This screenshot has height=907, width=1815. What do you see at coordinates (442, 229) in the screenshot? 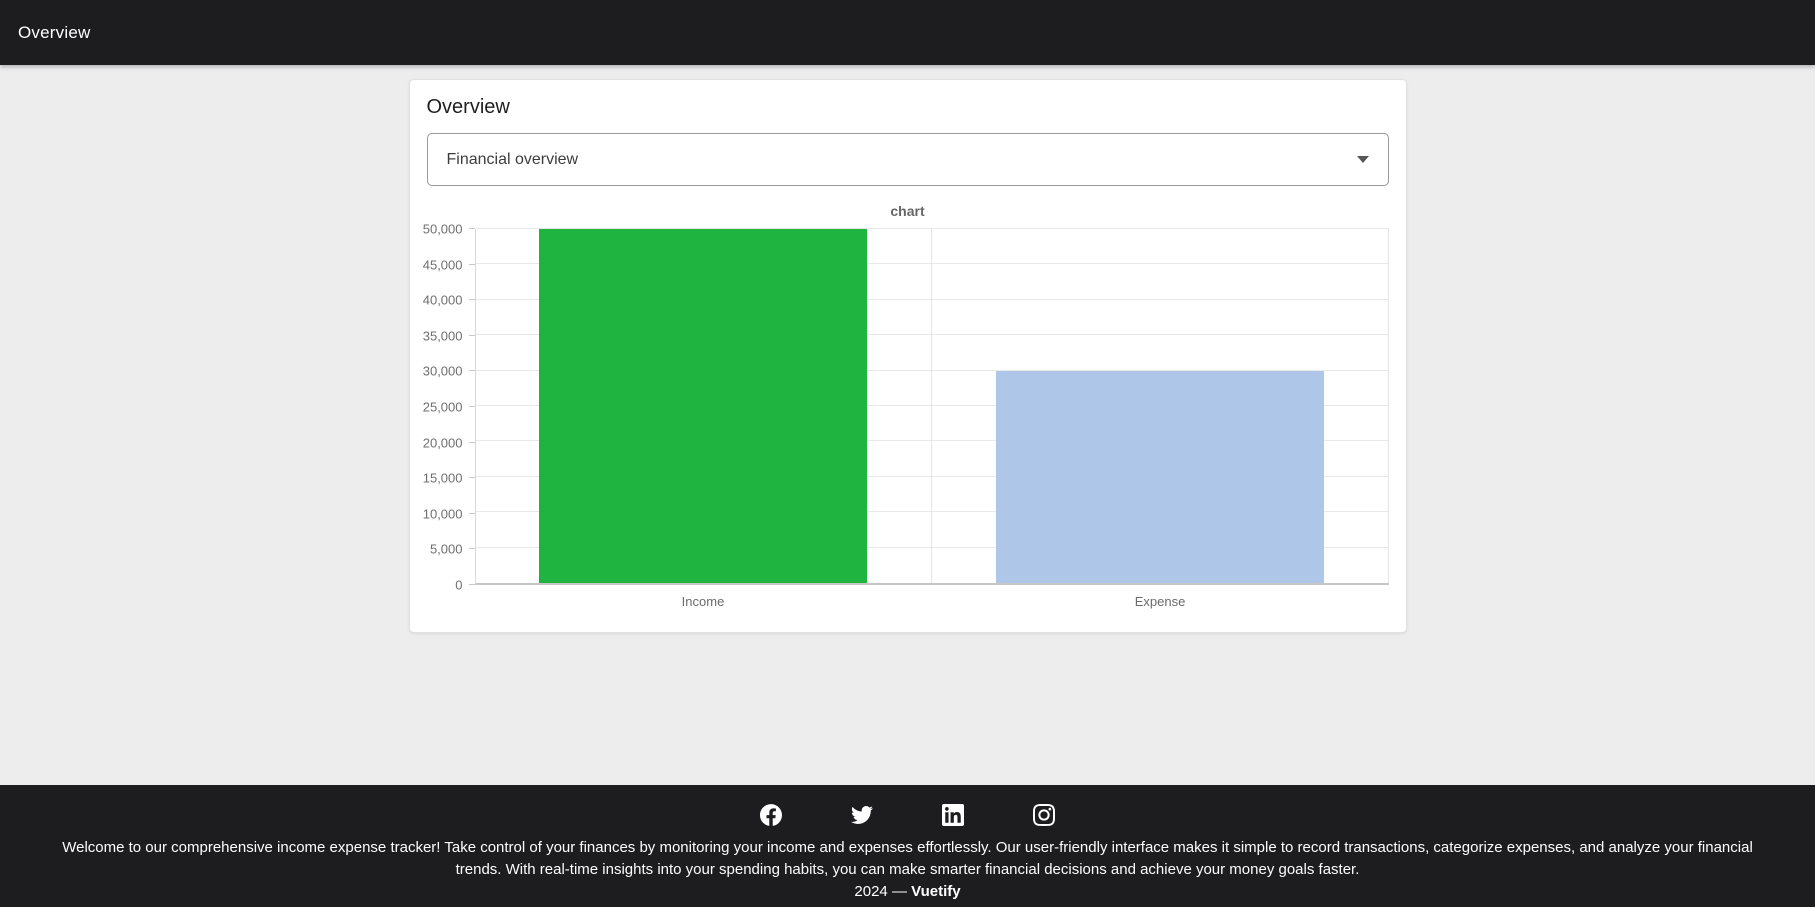
I see `y-tick-label: 50,000` at bounding box center [442, 229].